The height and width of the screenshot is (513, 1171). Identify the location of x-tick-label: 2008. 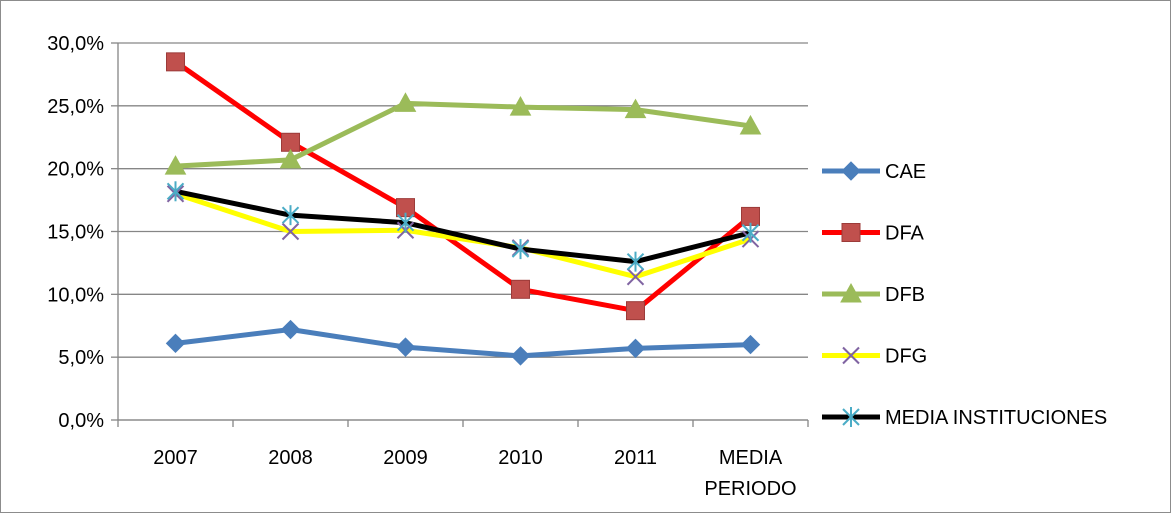
(290, 458).